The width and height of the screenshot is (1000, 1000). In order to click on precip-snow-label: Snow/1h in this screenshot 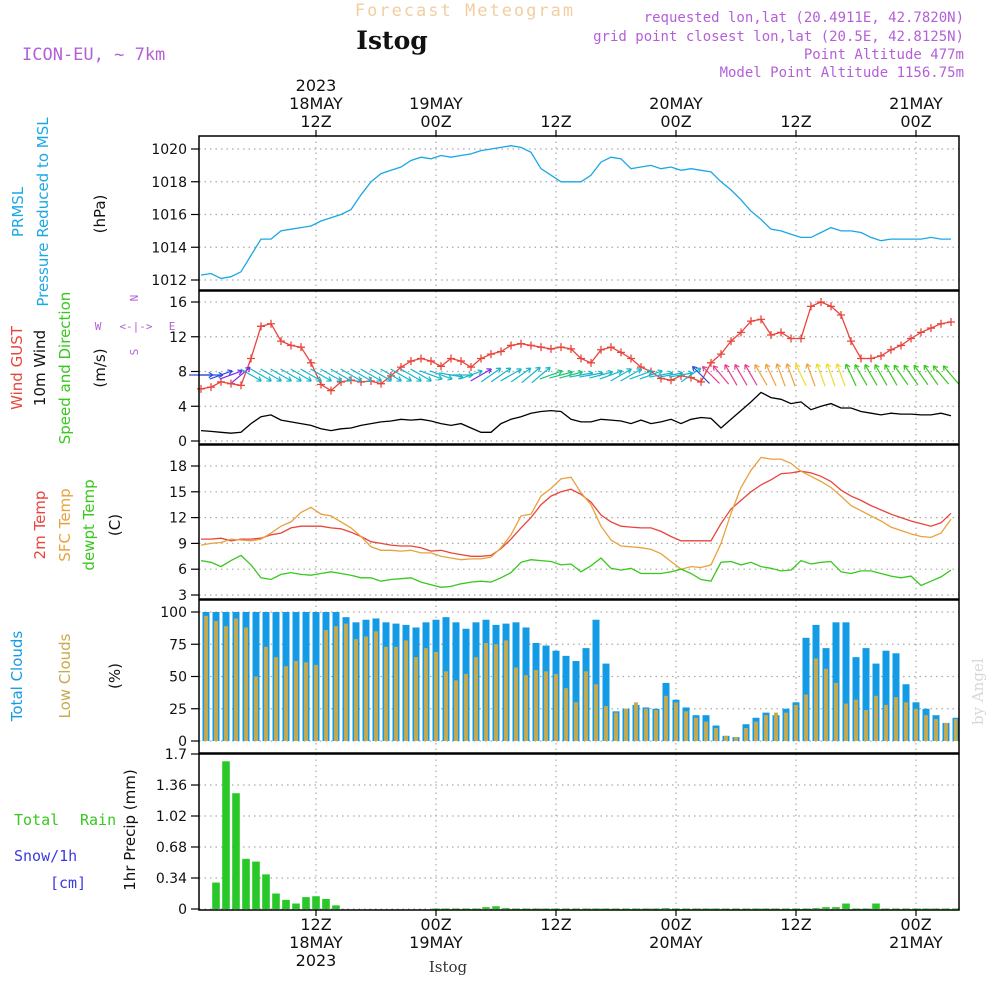, I will do `click(45, 856)`.